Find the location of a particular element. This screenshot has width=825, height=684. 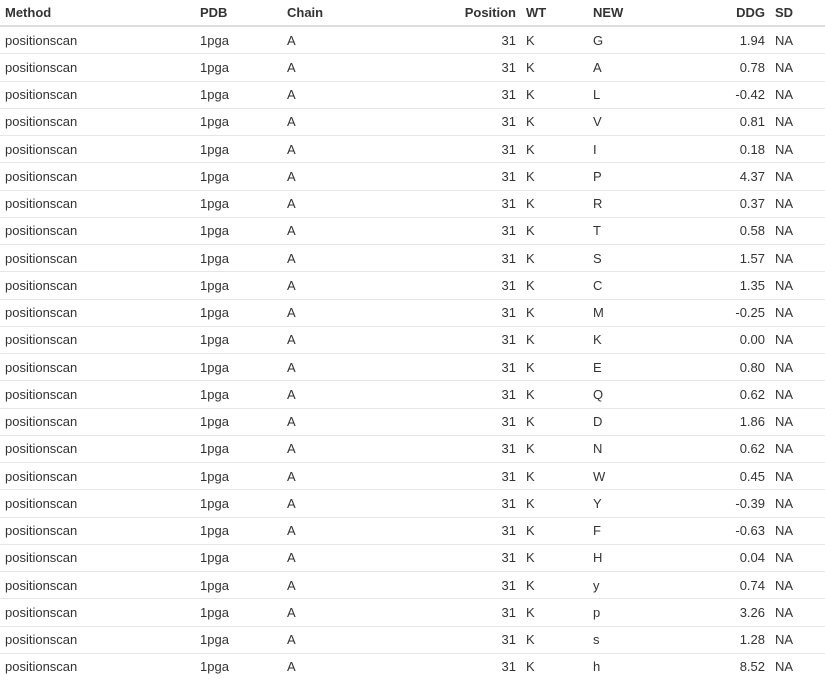

table-row: positionscan 1pga A 31 K V 0.81 NA is located at coordinates (412, 122).